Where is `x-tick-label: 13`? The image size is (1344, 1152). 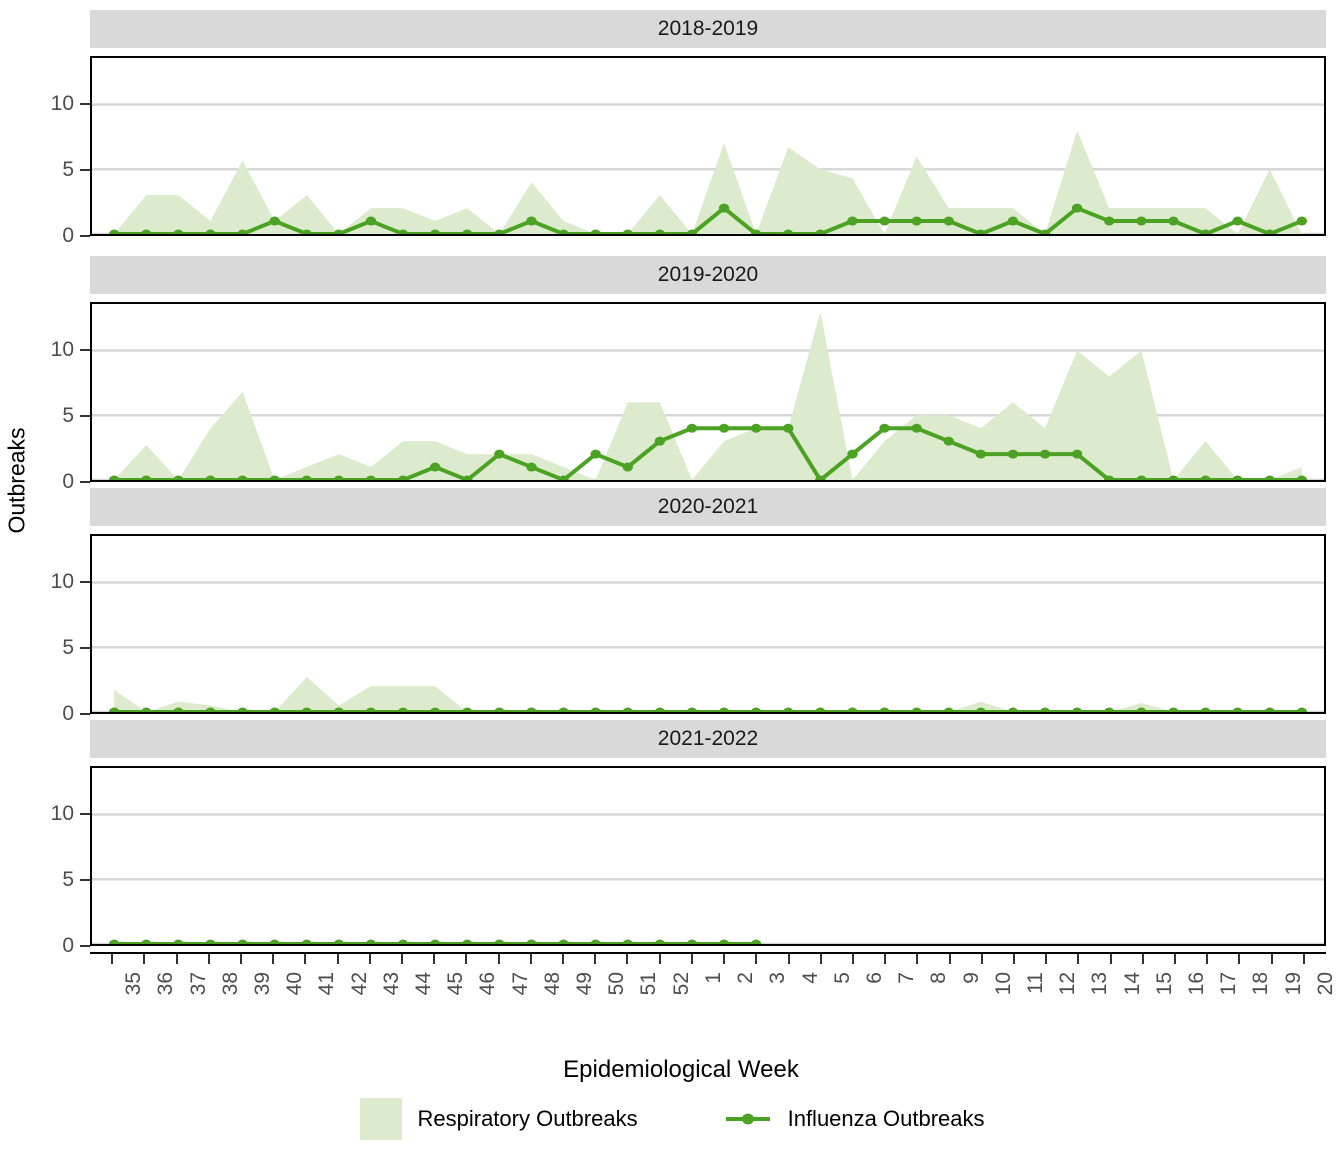
x-tick-label: 13 is located at coordinates (1100, 984).